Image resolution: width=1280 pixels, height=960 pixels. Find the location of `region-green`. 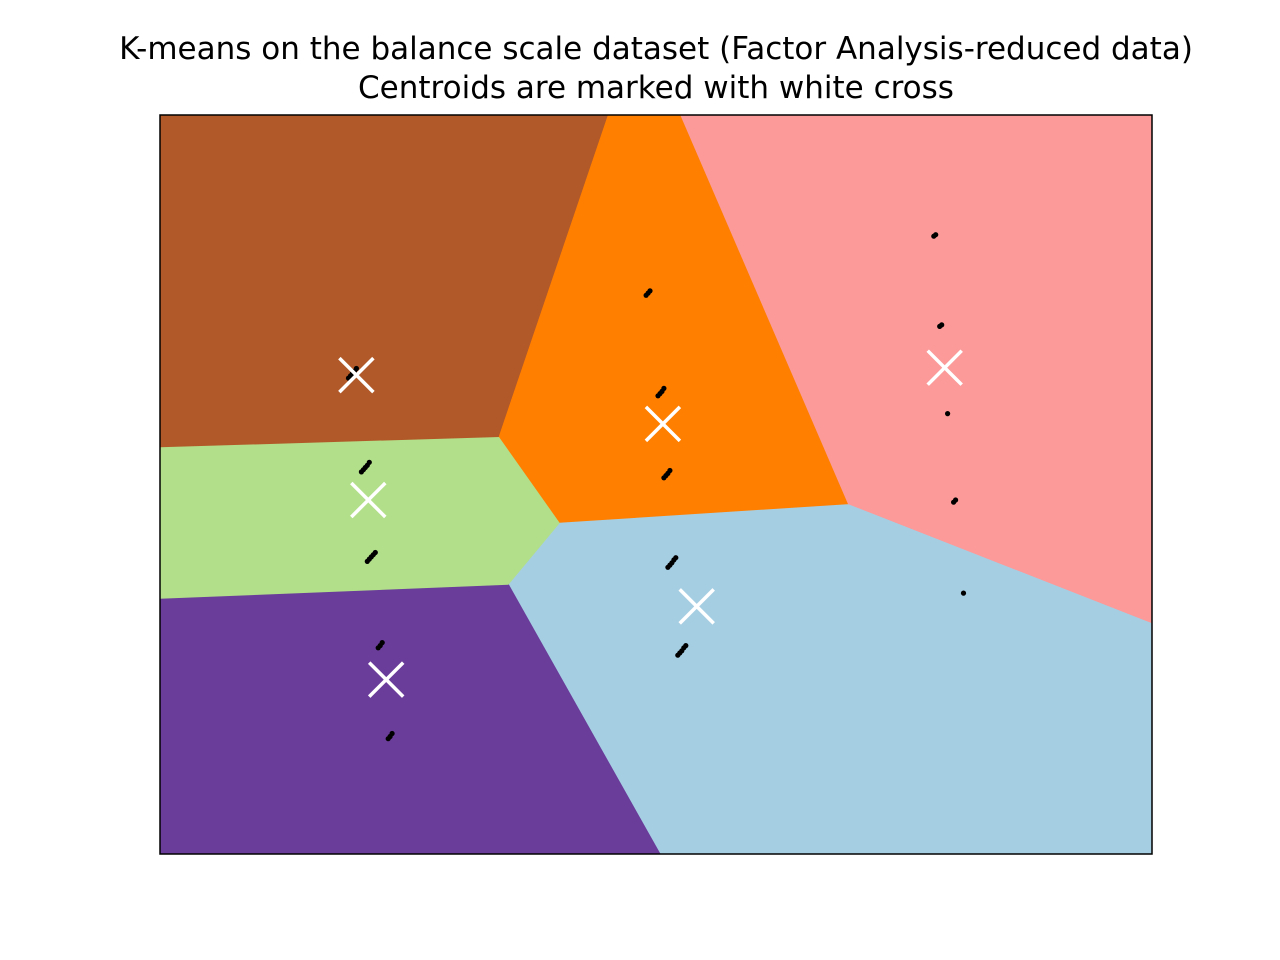

region-green is located at coordinates (360, 517).